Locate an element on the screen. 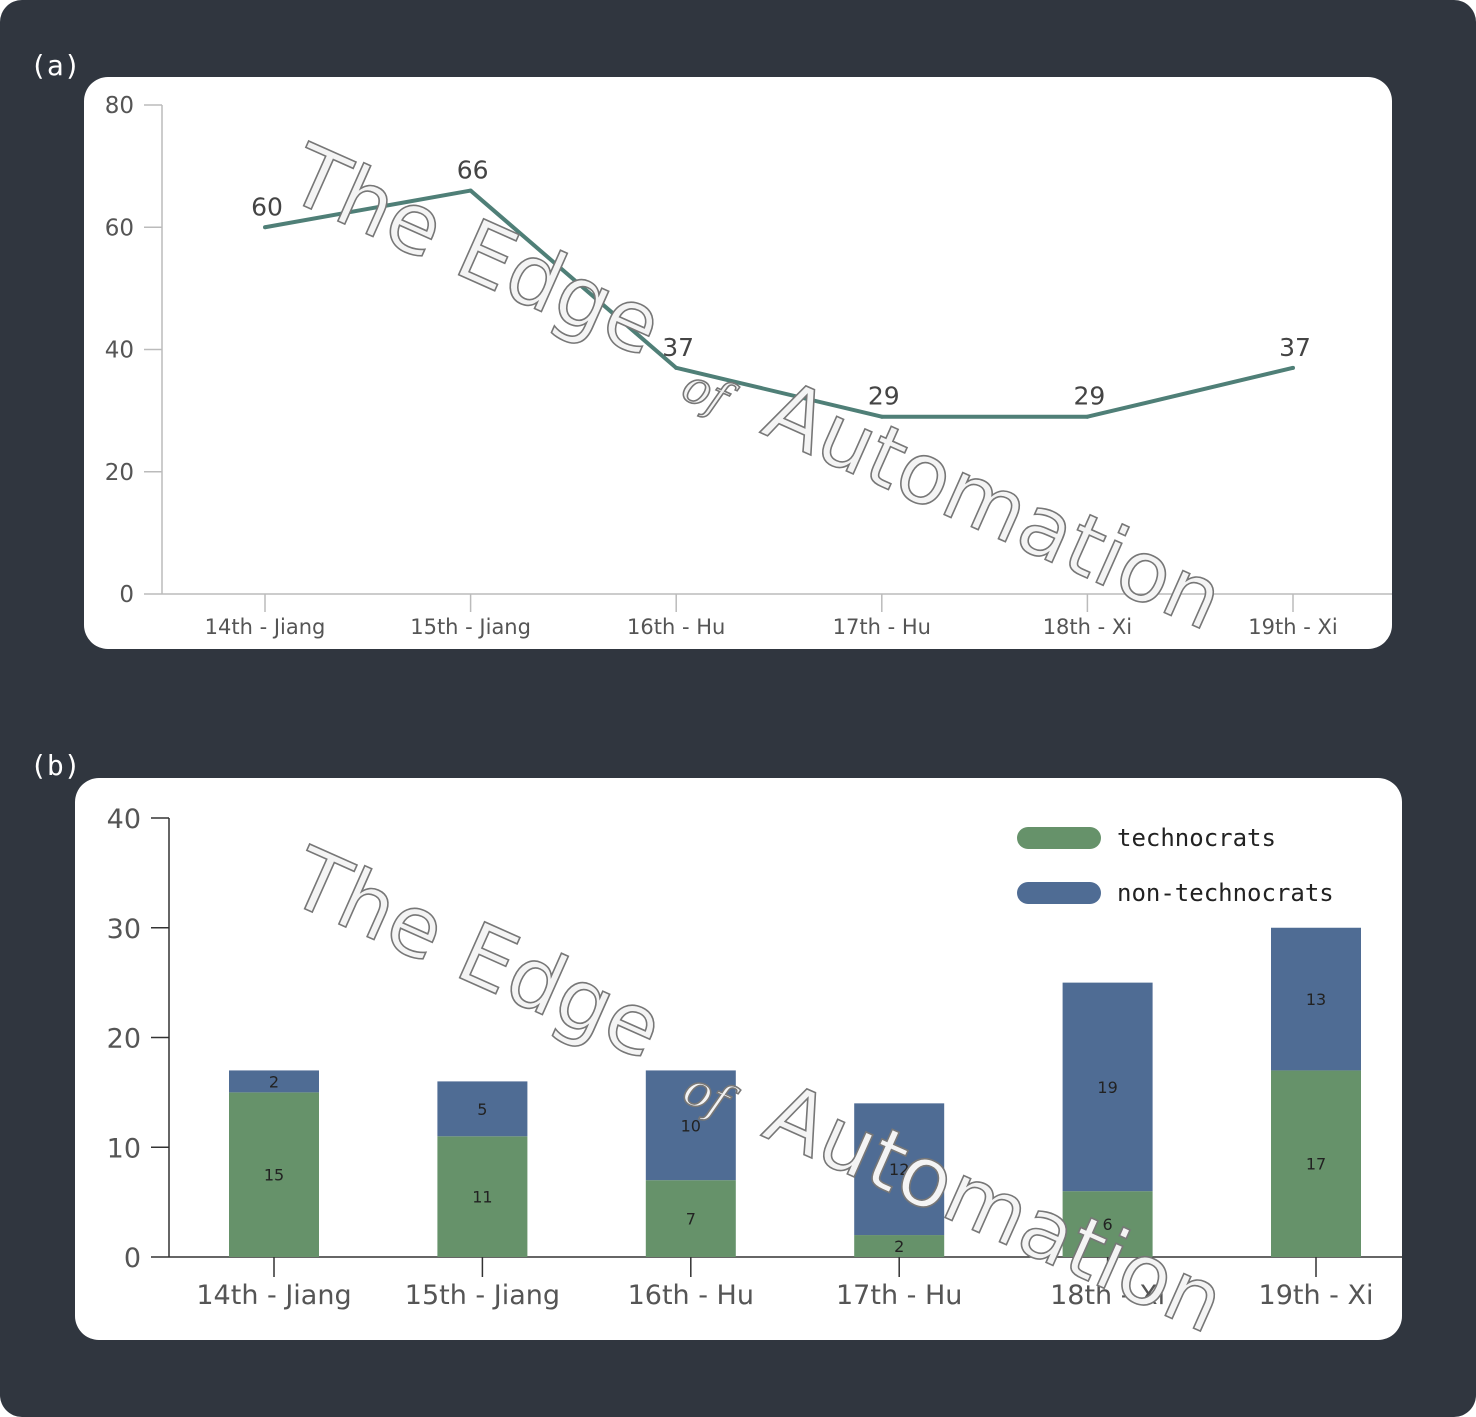 This screenshot has width=1476, height=1417. bar-value-label: 11 is located at coordinates (482, 1197).